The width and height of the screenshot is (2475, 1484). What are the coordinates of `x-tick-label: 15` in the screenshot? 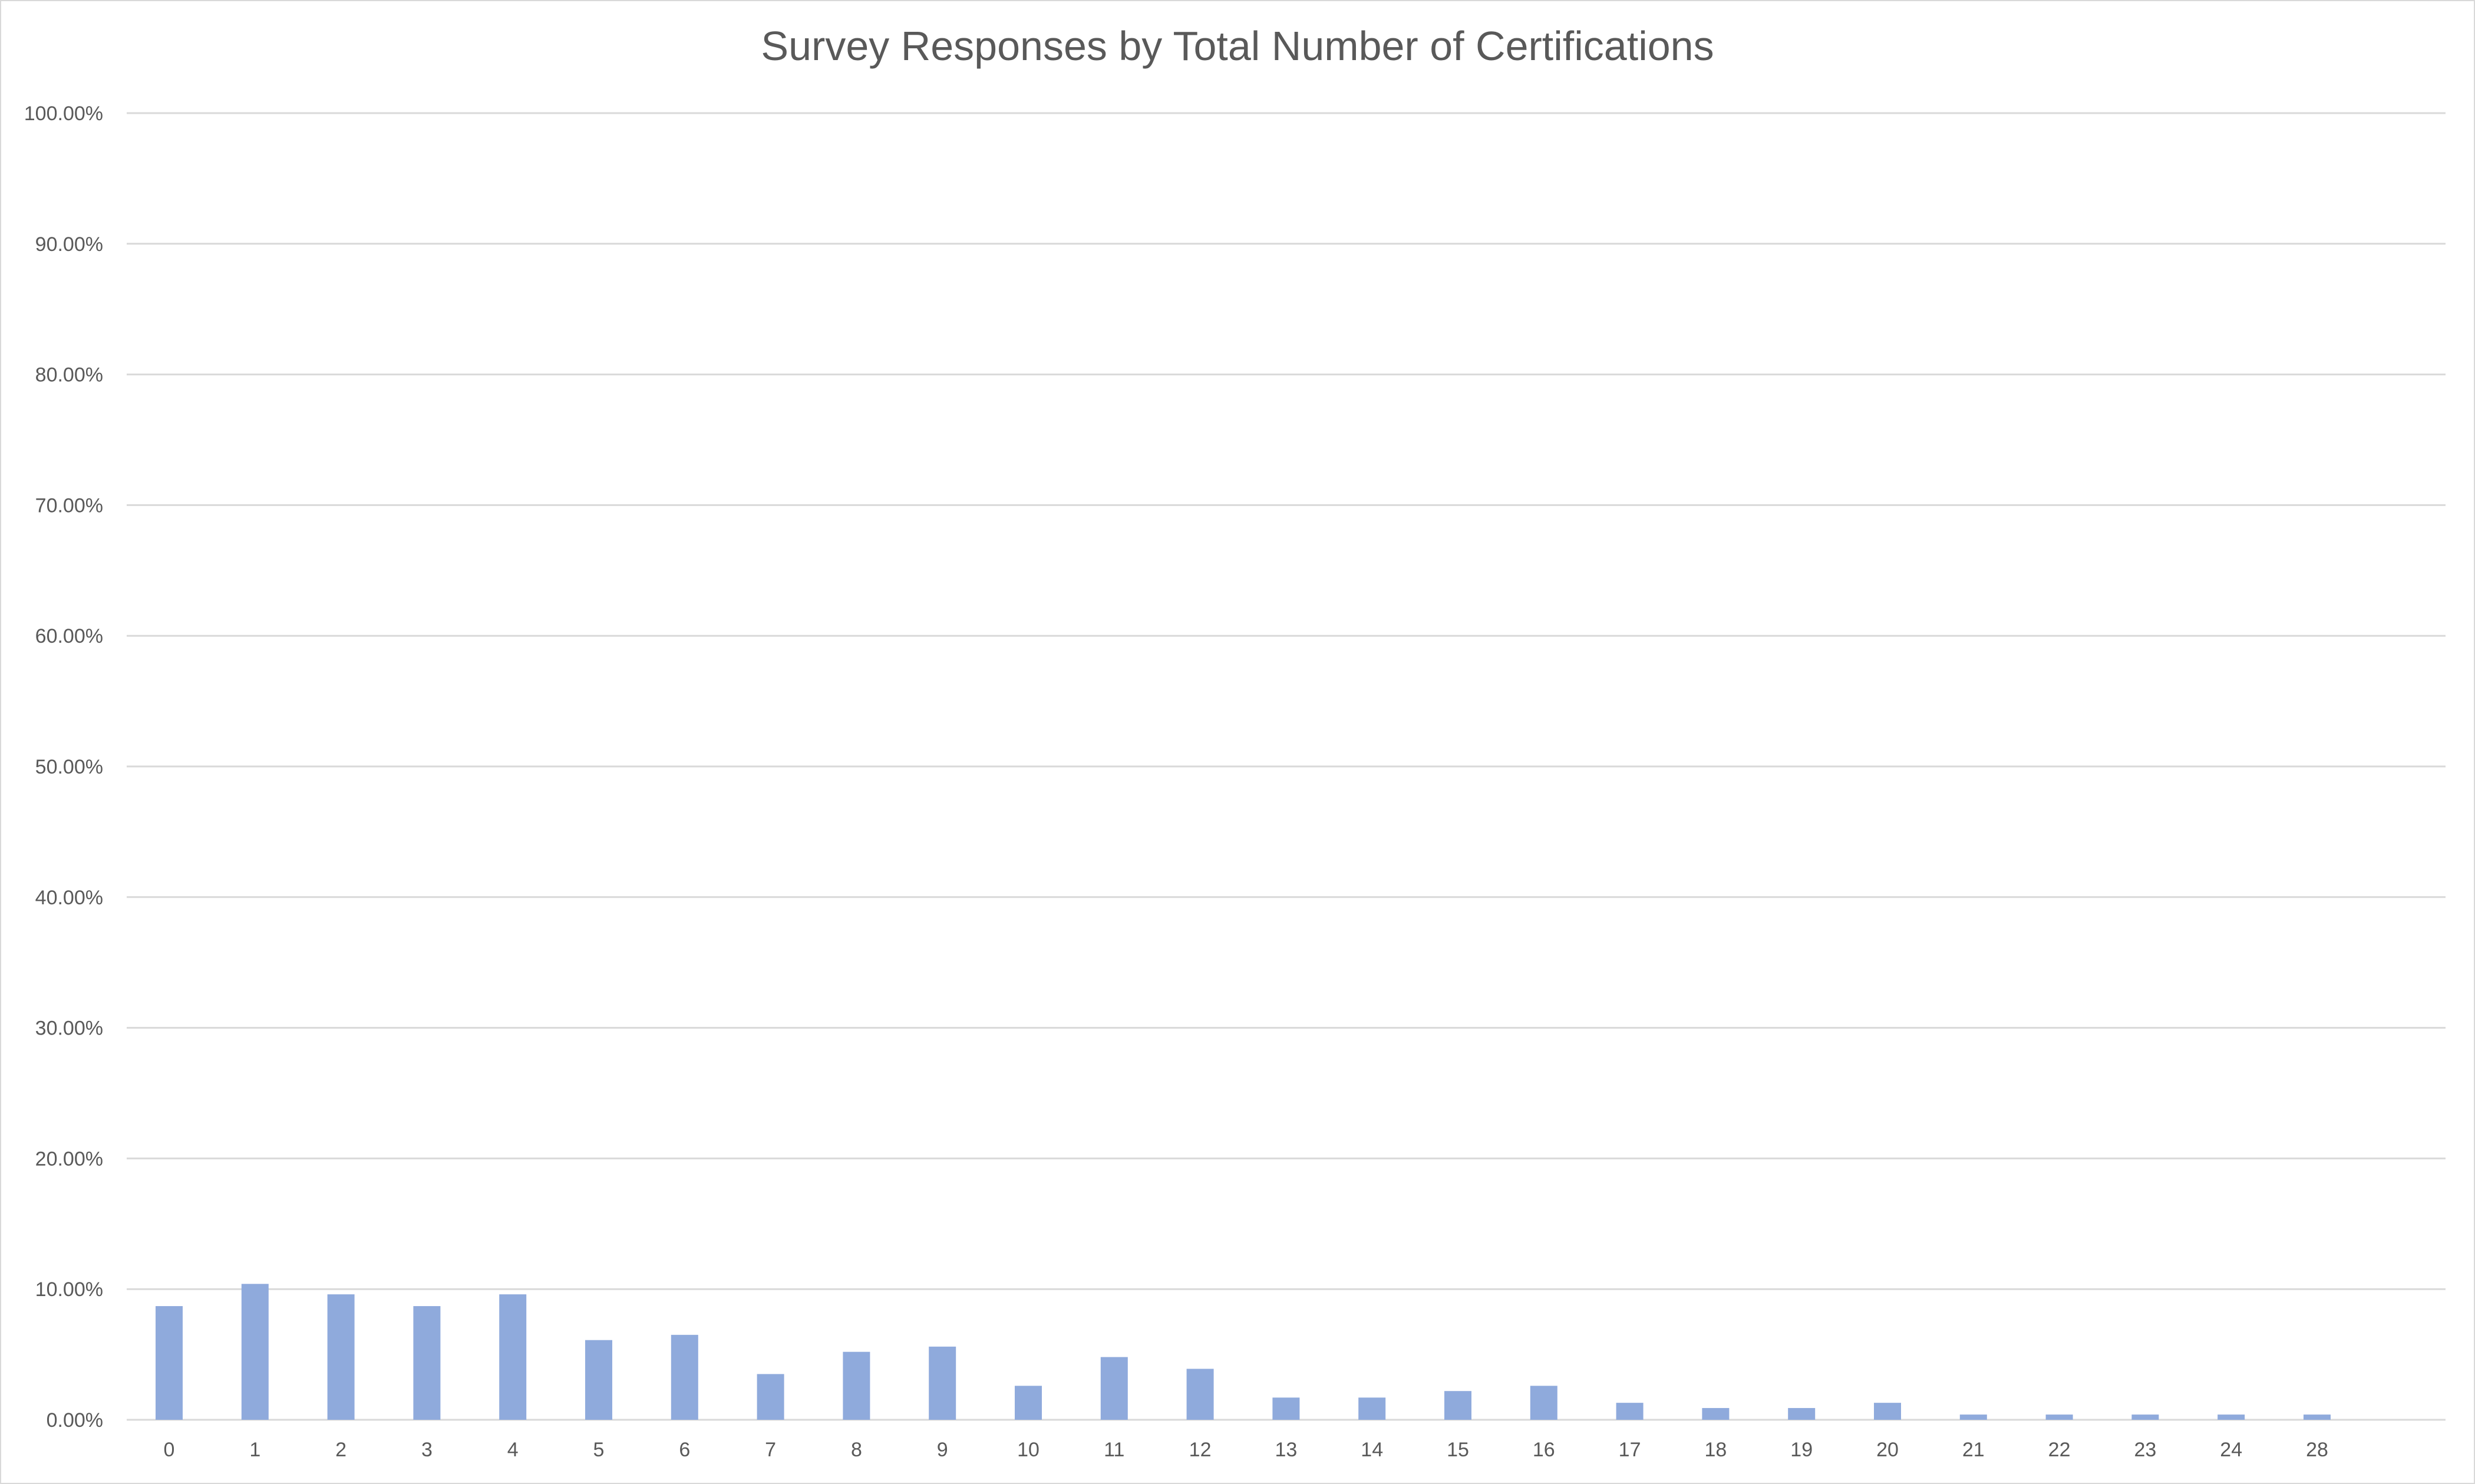 It's located at (1458, 1450).